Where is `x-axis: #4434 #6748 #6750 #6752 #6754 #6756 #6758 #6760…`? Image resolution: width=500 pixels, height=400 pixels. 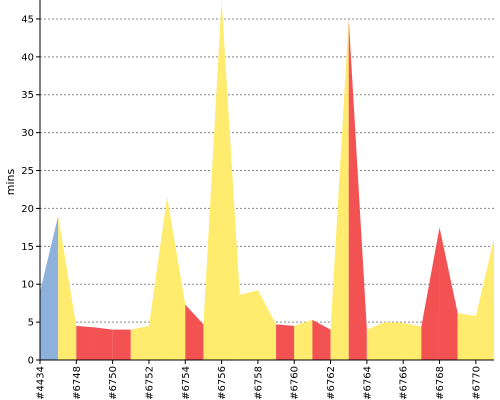
x-axis: #4434 #6748 #6750 #6752 #6754 #6756 #6758 #6760… is located at coordinates (265, 379).